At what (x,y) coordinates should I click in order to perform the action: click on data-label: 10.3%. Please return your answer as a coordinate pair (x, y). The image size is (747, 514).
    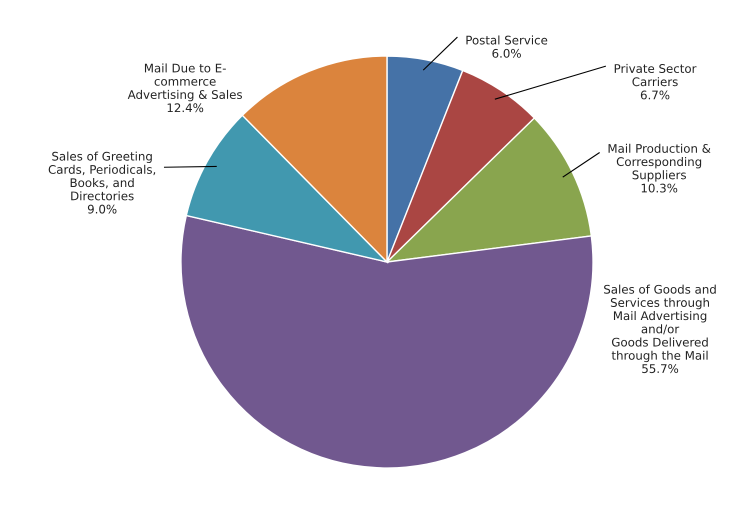
    Looking at the image, I should click on (660, 188).